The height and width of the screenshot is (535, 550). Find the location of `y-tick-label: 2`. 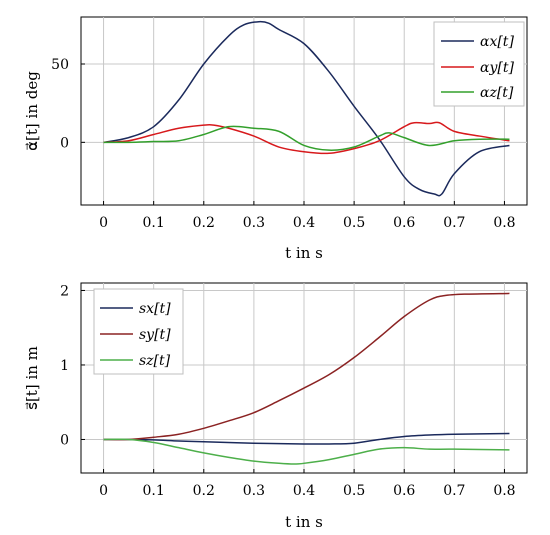

y-tick-label: 2 is located at coordinates (64, 291).